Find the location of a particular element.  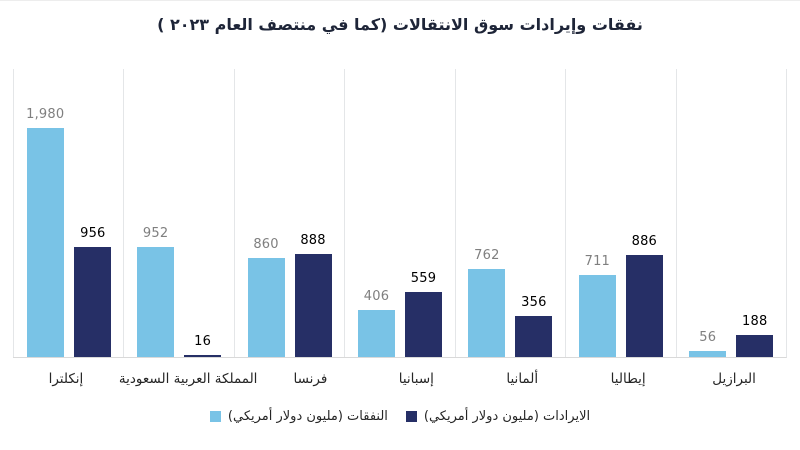

expenses-bar-column: 56 is located at coordinates (708, 343).